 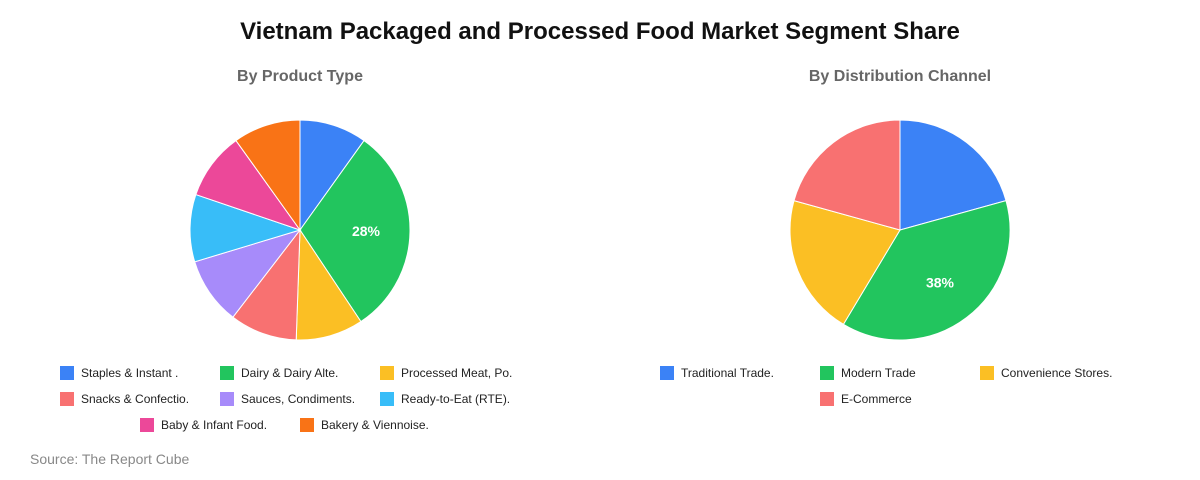 I want to click on product-type-legend-label-3: Snacks & Confectio., so click(x=135, y=399).